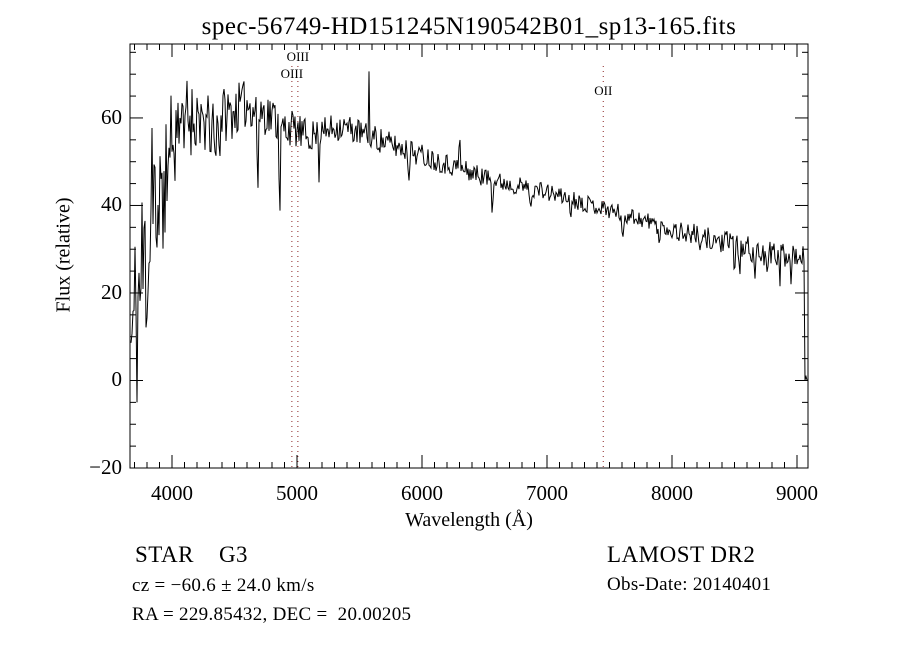  I want to click on y-tick-label-20: 20, so click(111, 291).